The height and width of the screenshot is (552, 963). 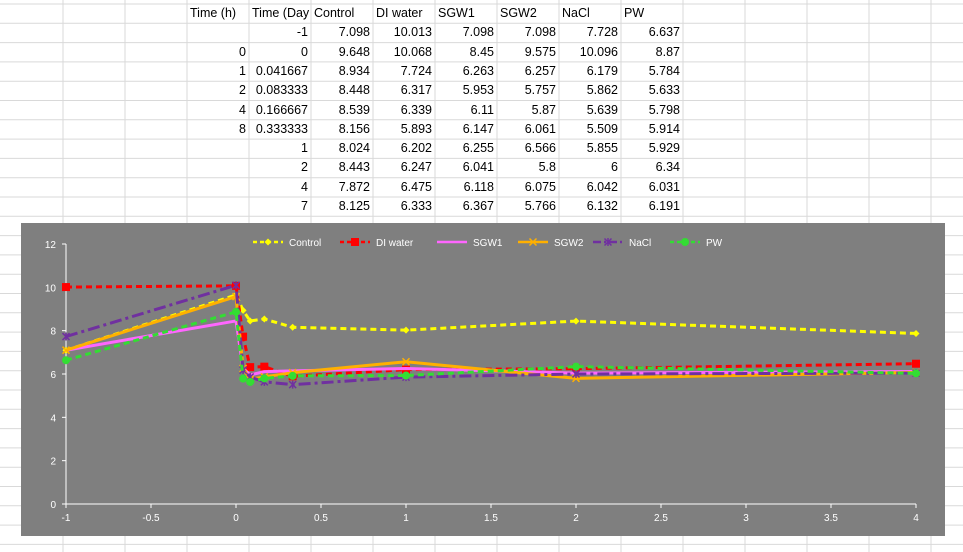 I want to click on table-cell: 6.202, so click(x=416, y=148).